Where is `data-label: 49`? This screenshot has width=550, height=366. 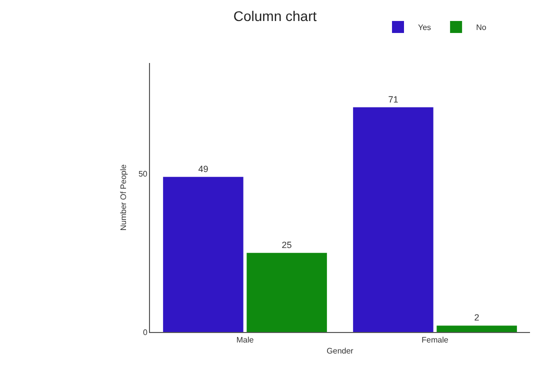
data-label: 49 is located at coordinates (203, 169).